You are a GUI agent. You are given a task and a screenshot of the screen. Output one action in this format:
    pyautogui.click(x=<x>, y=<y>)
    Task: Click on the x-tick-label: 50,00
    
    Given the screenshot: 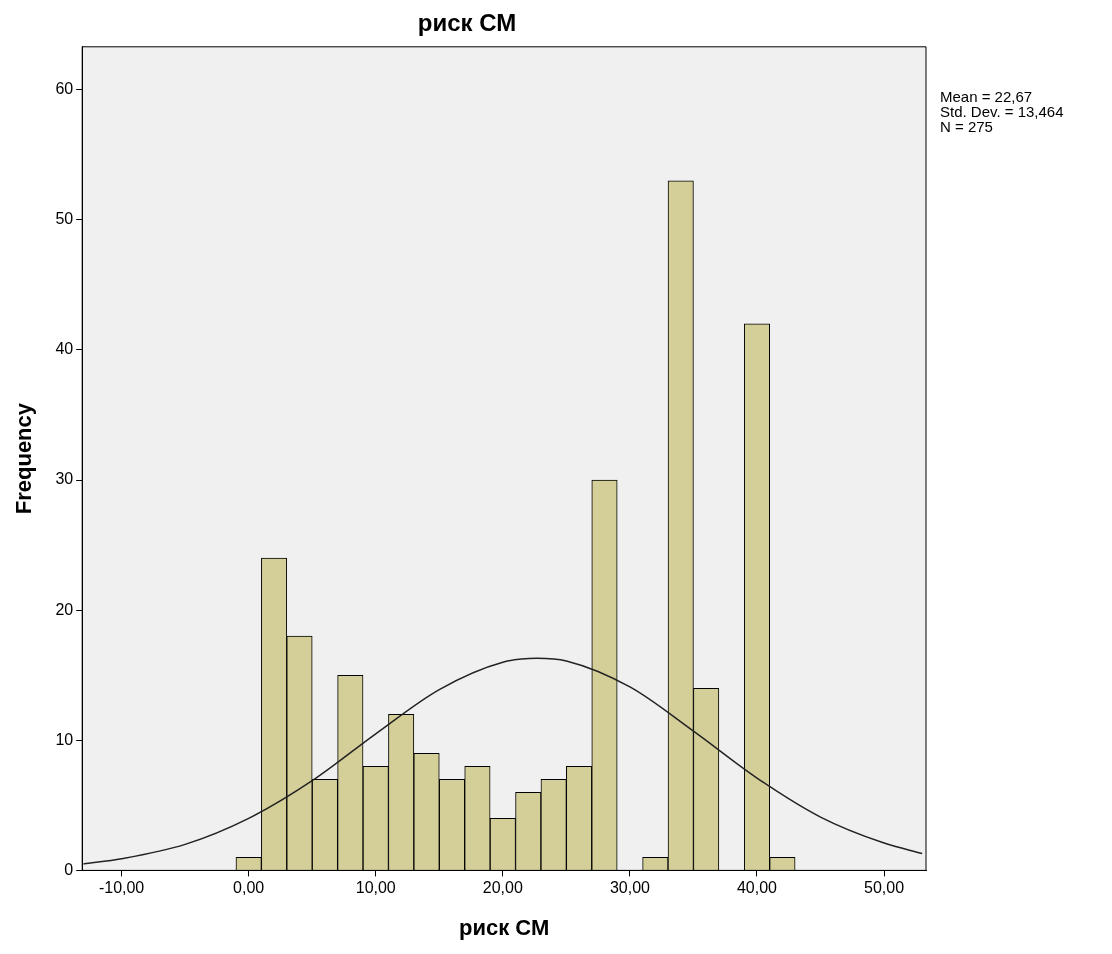 What is the action you would take?
    pyautogui.click(x=884, y=888)
    